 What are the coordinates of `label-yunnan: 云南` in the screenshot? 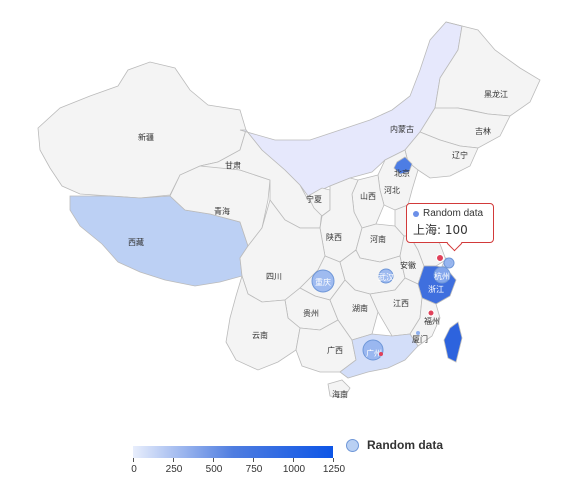 It's located at (260, 335).